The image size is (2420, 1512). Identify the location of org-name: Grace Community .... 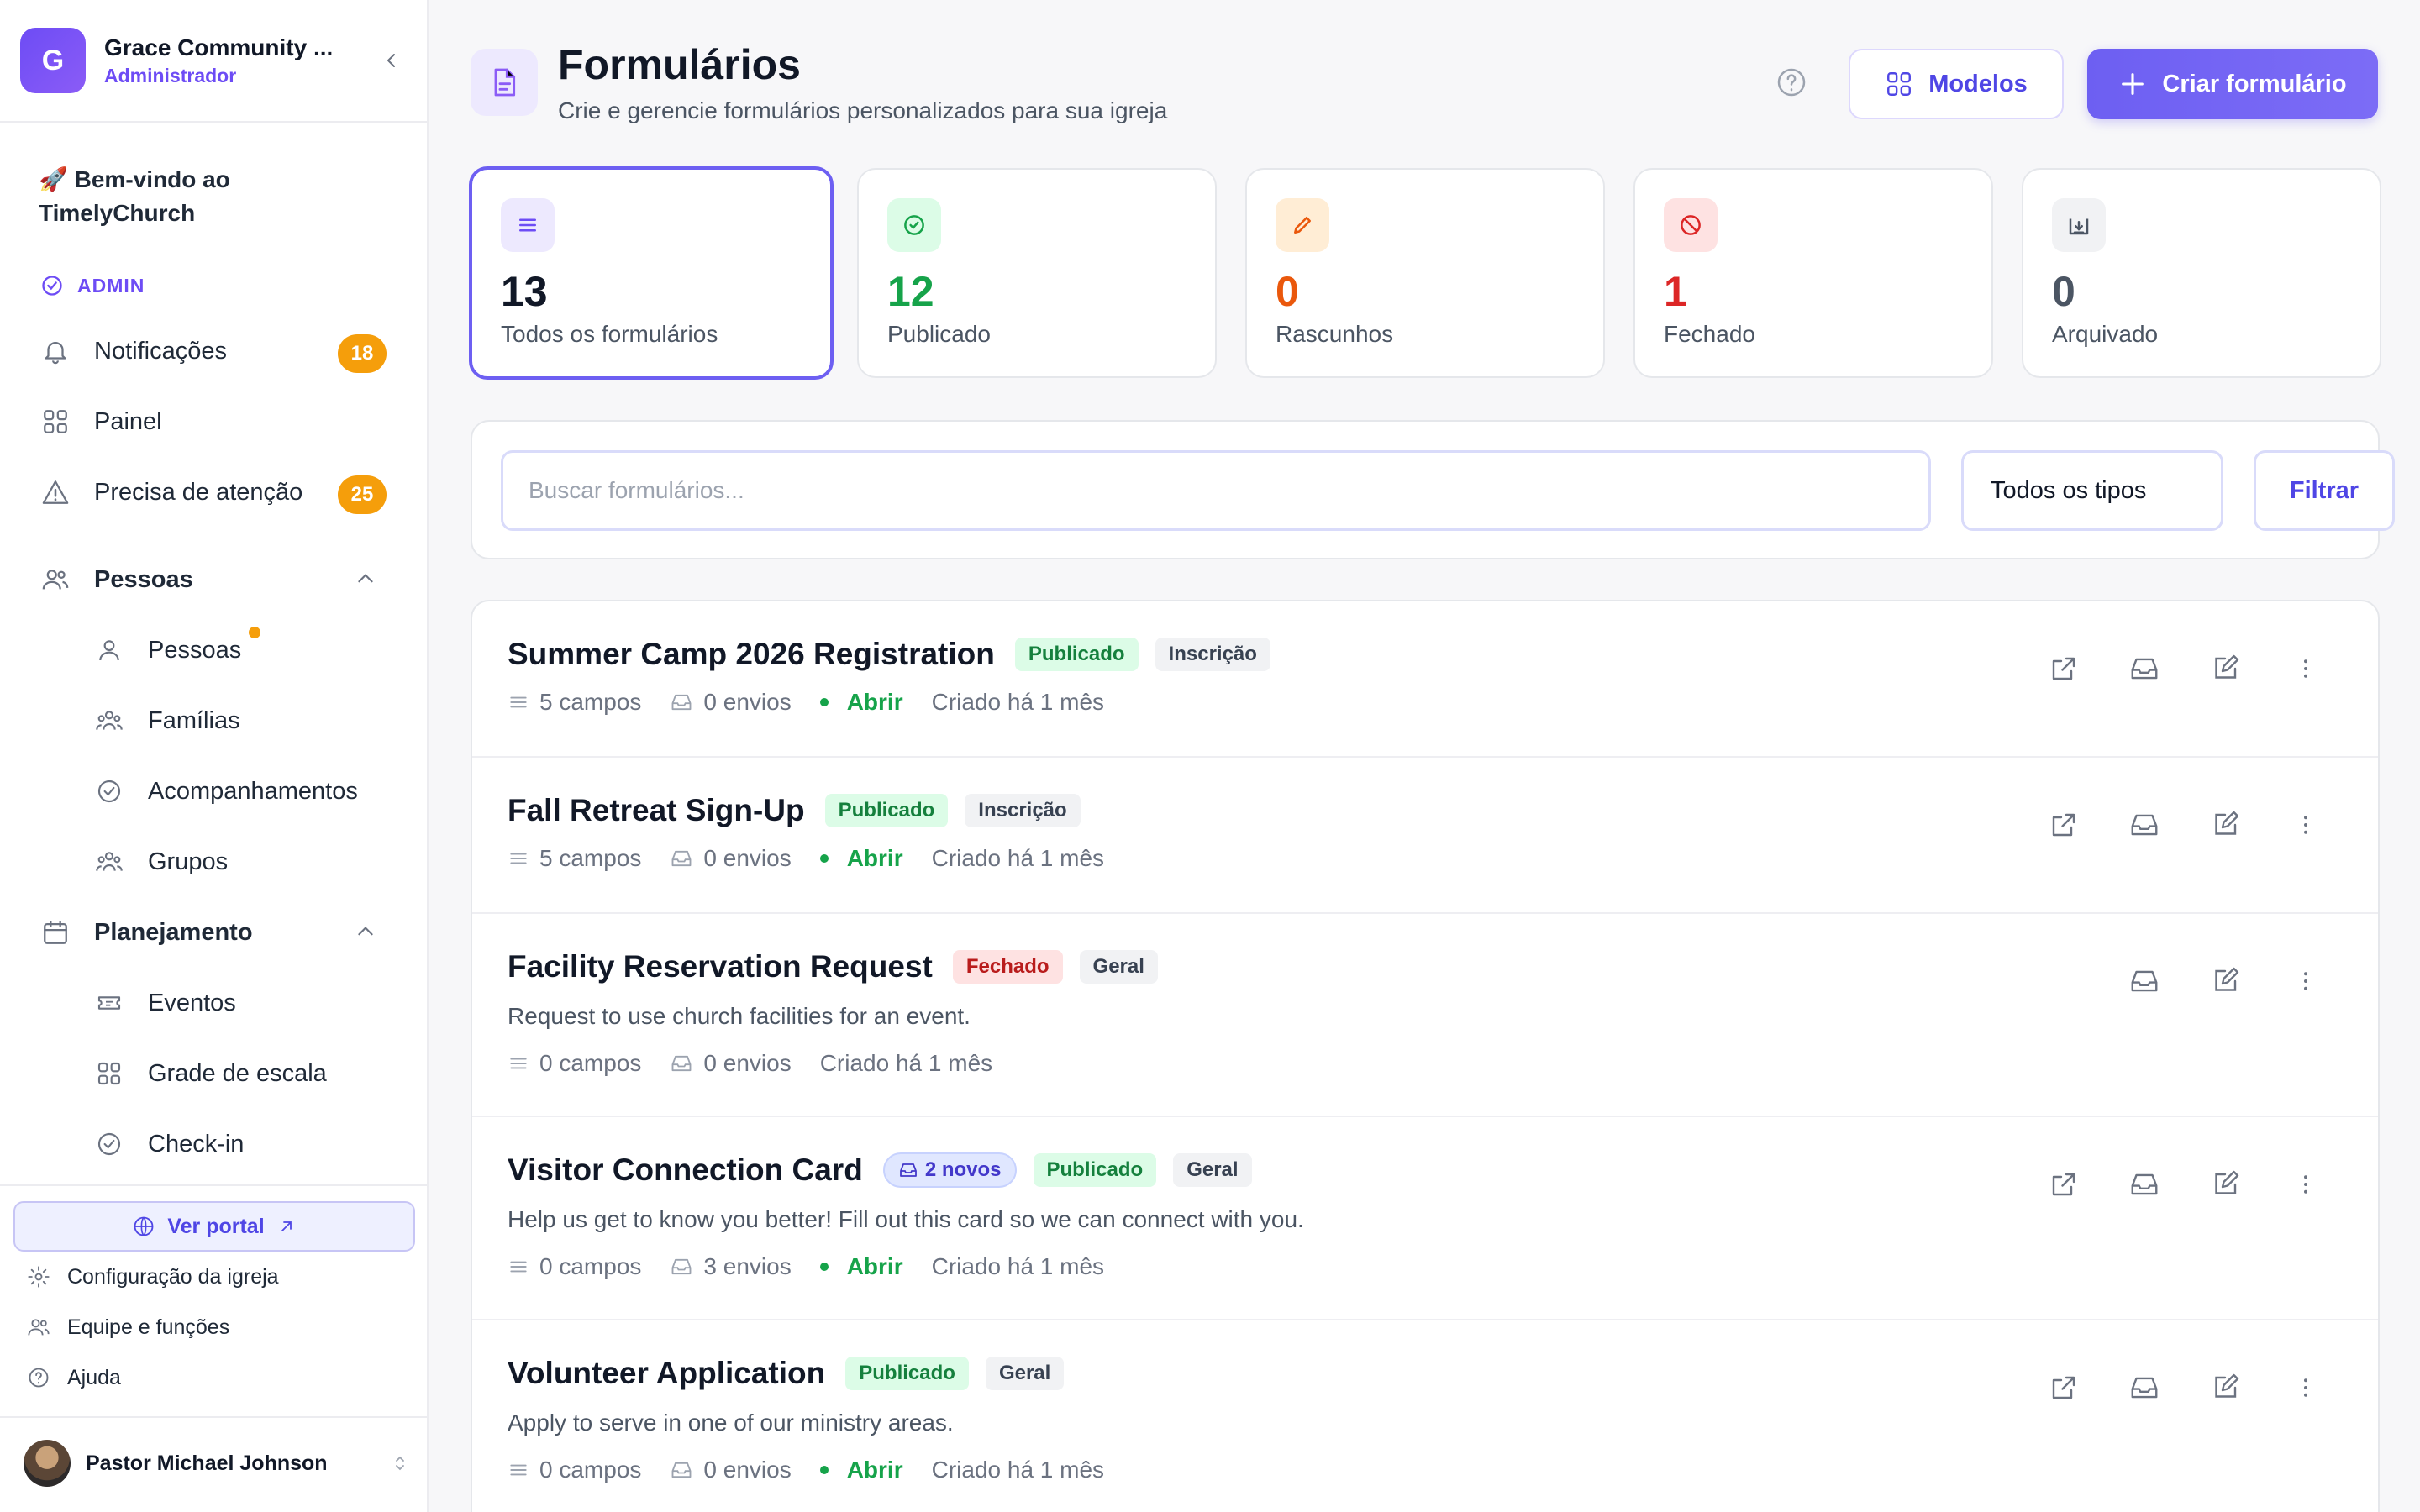
(219, 47).